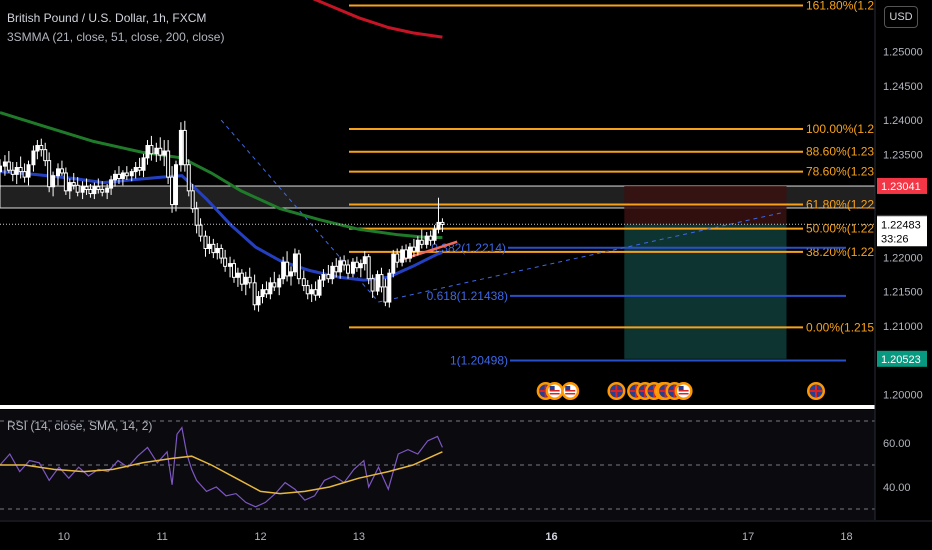  I want to click on fib-level-label: 50.00%(1.22, so click(840, 229).